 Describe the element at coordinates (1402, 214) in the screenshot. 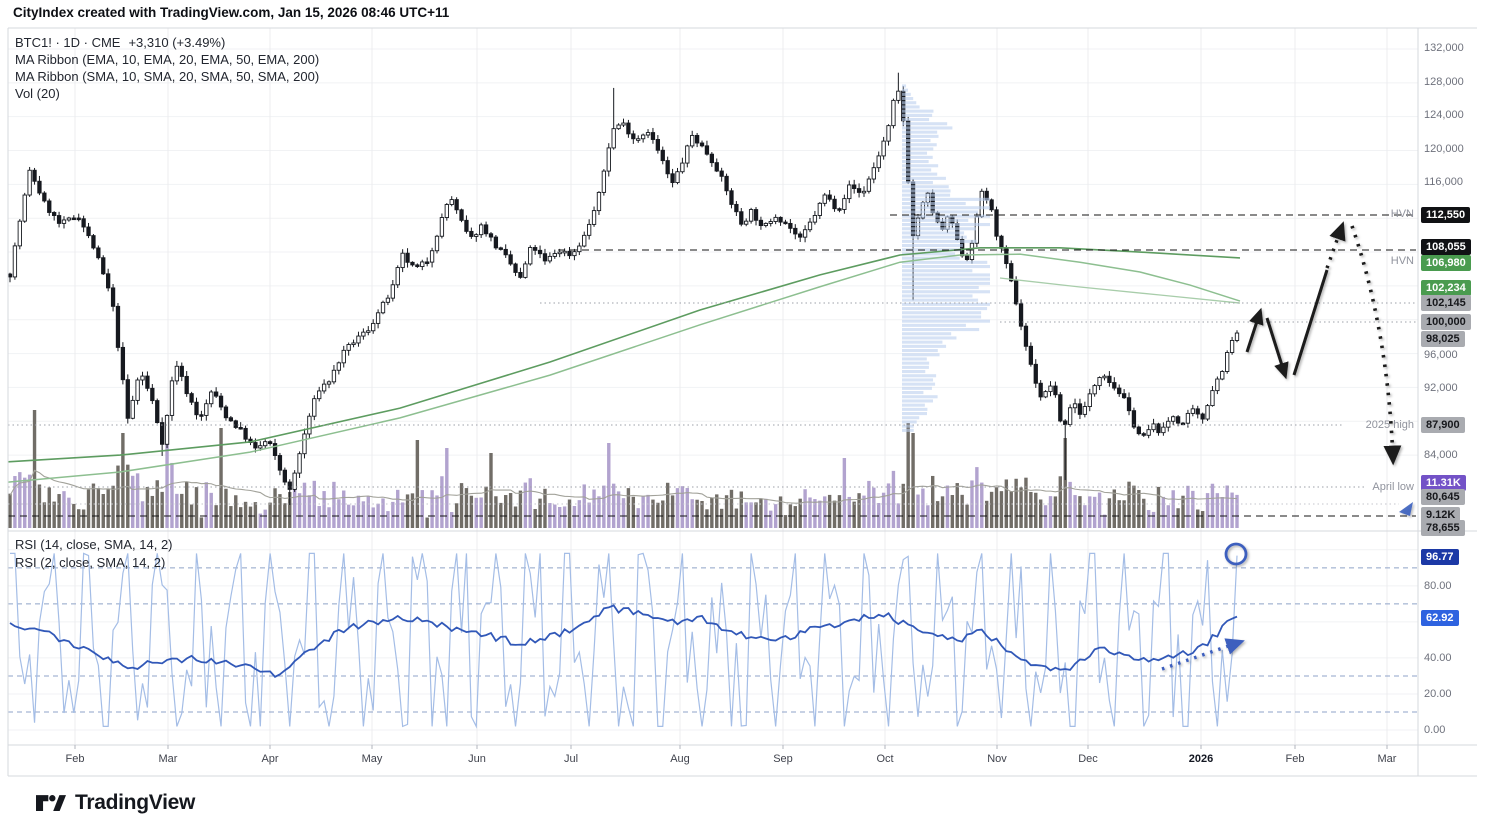

I see `hvn-upper-label: HVN` at that location.